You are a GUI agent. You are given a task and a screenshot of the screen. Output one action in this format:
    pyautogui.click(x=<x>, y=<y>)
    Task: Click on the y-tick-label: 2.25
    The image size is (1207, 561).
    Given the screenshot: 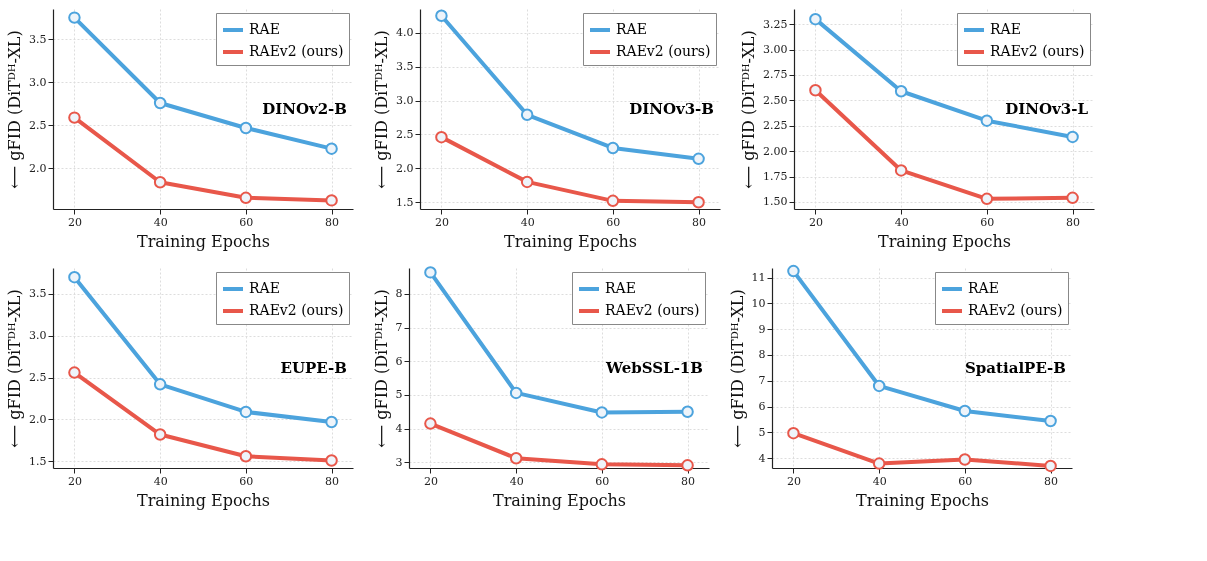 What is the action you would take?
    pyautogui.click(x=775, y=126)
    